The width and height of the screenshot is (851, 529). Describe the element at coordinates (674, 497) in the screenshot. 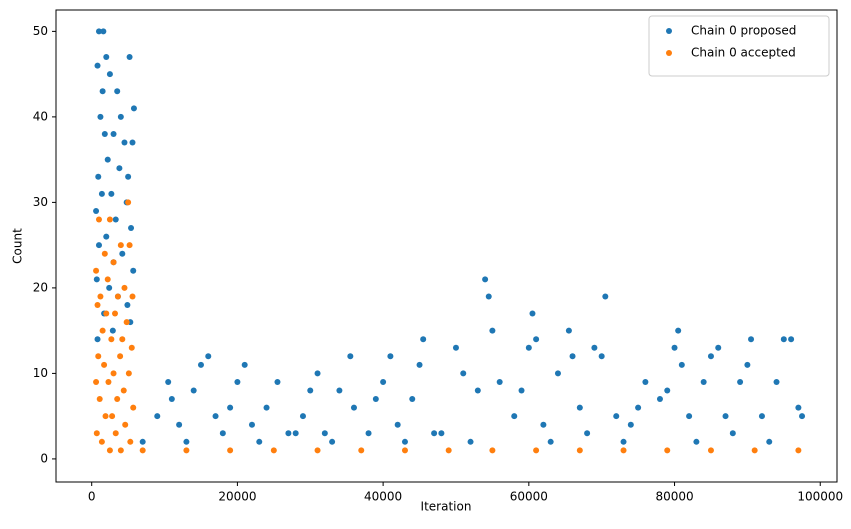

I see `x-tick-label: 80000` at that location.